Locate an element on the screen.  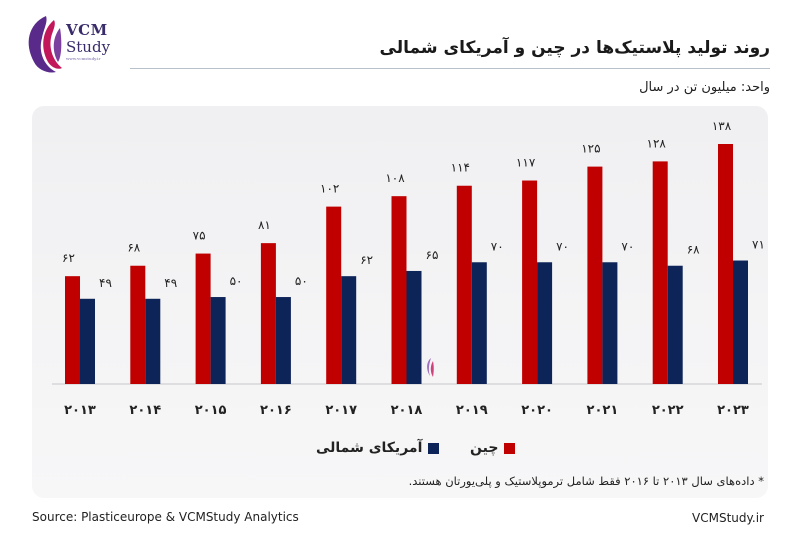
data-label-china: ۱۱۷ is located at coordinates (526, 163).